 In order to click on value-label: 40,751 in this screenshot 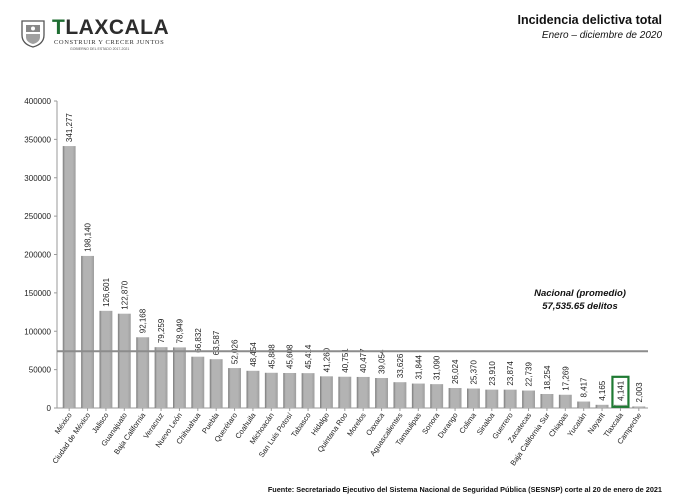, I will do `click(345, 360)`.